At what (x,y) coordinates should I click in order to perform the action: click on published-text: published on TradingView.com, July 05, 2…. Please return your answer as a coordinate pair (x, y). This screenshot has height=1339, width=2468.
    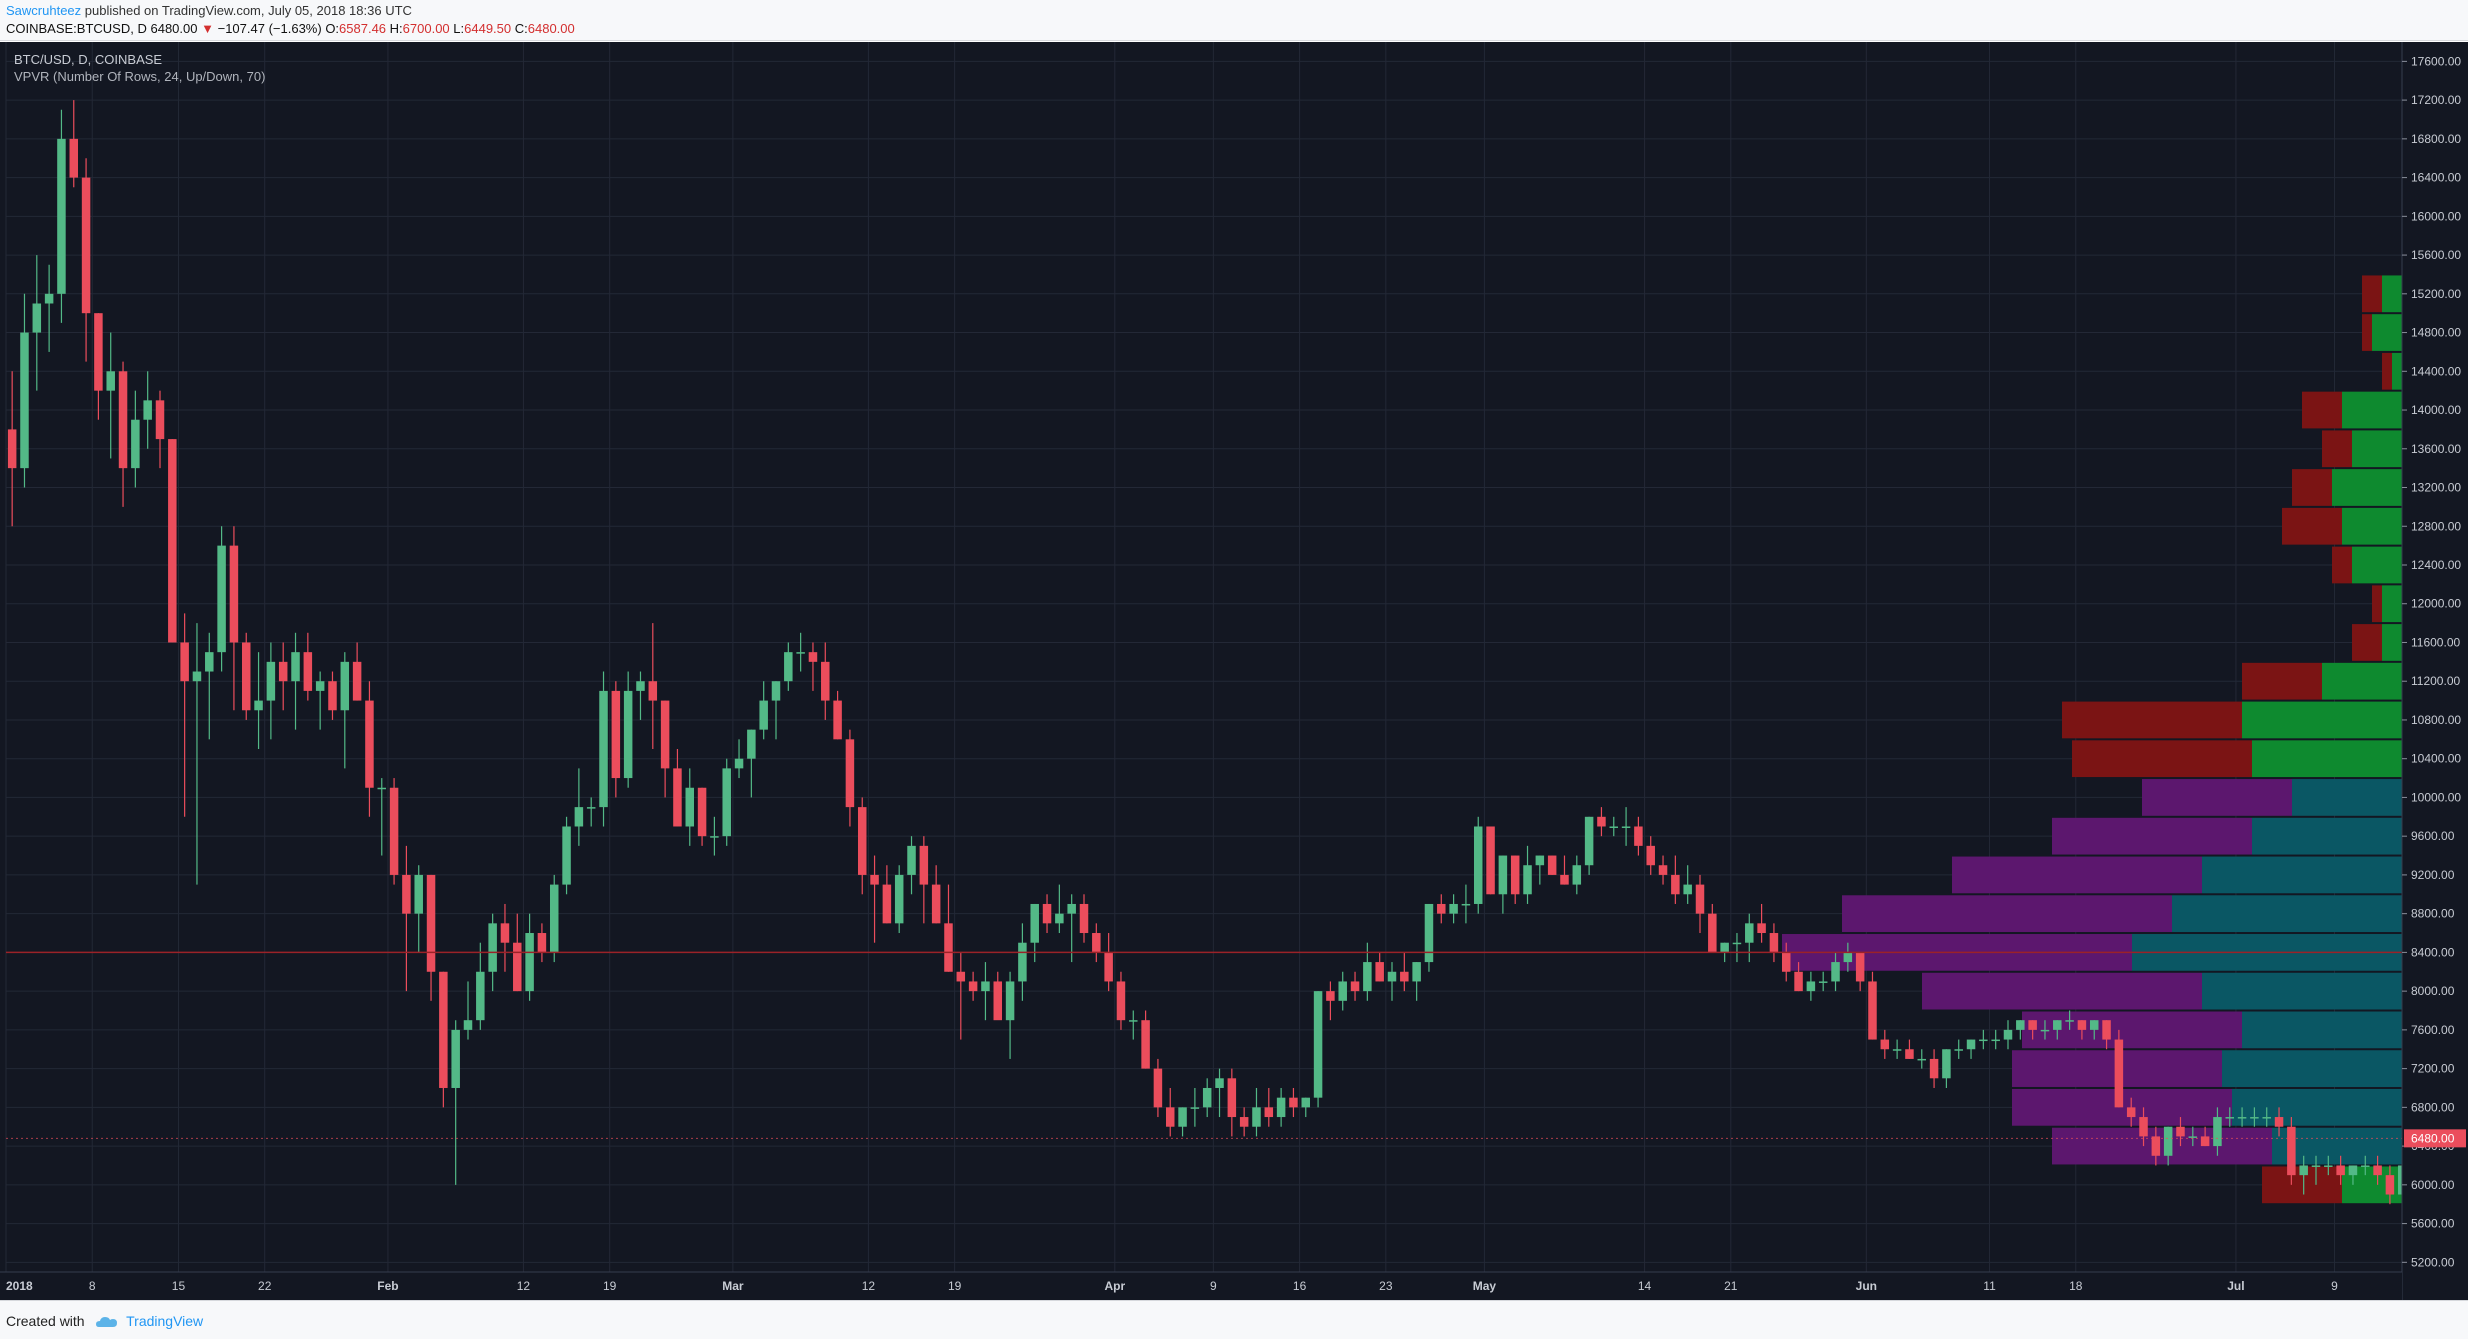
    Looking at the image, I should click on (248, 10).